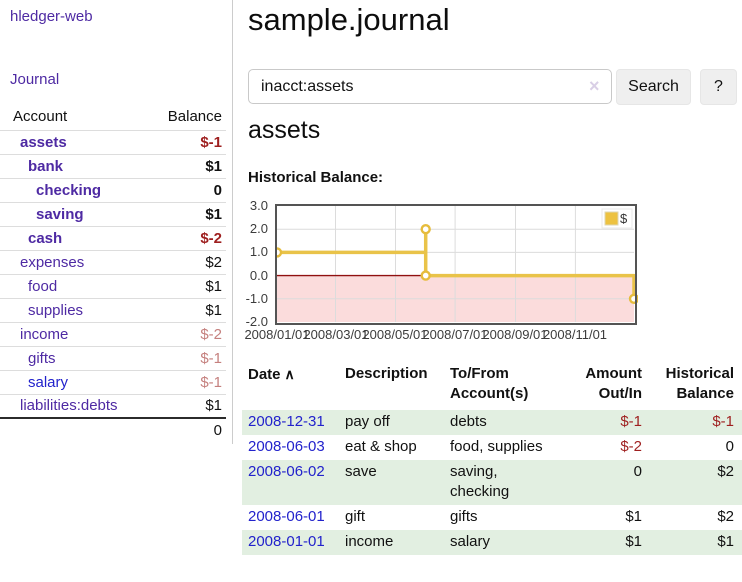  I want to click on search-input, so click(430, 86).